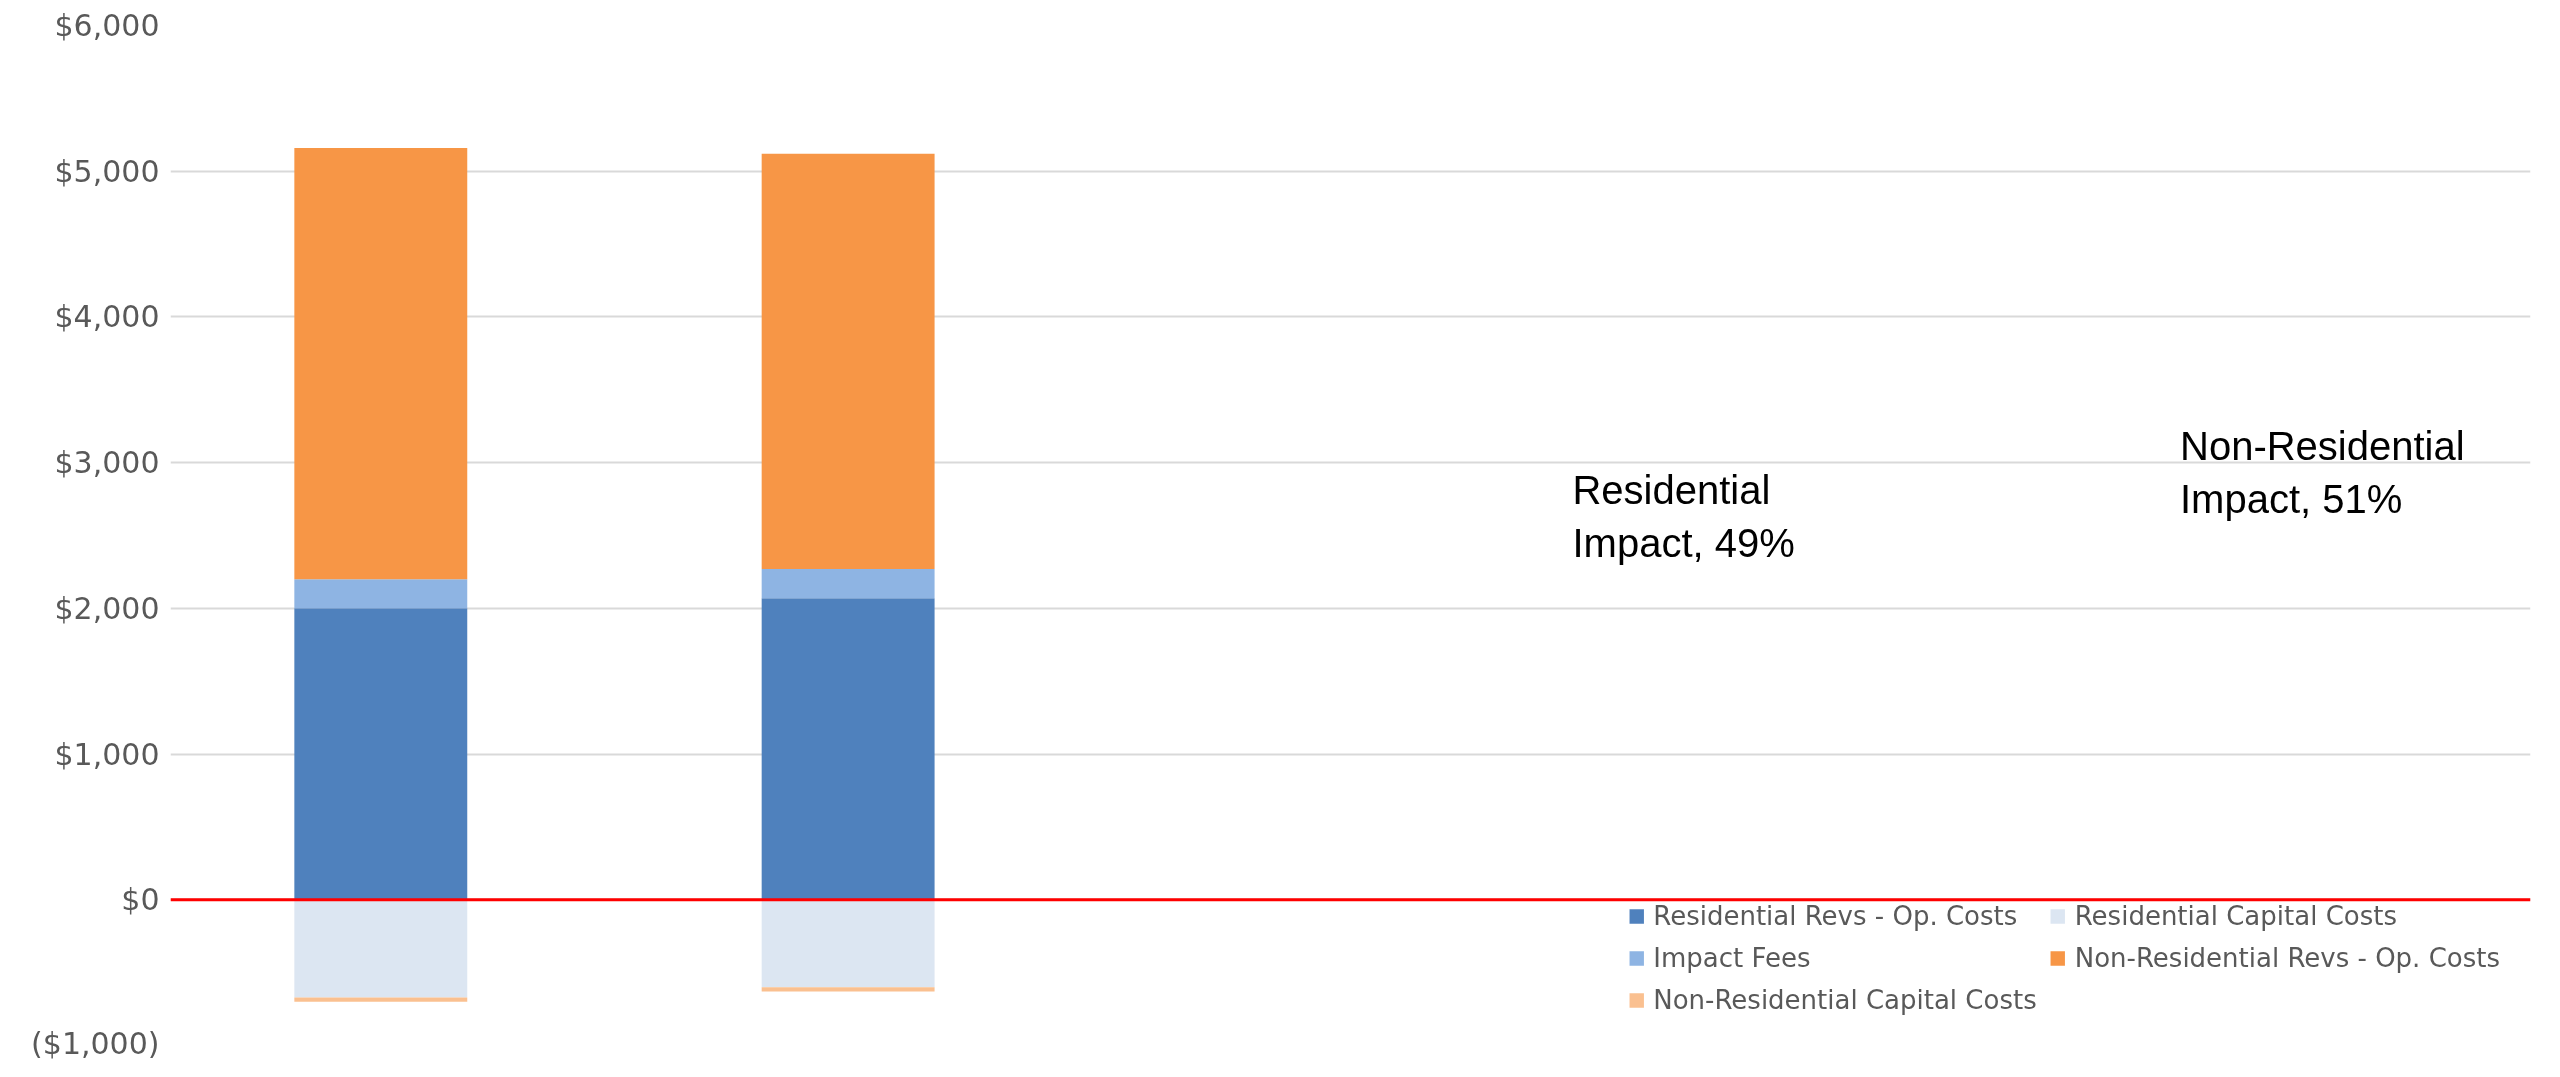  I want to click on y-tick-label: $3,000, so click(107, 463).